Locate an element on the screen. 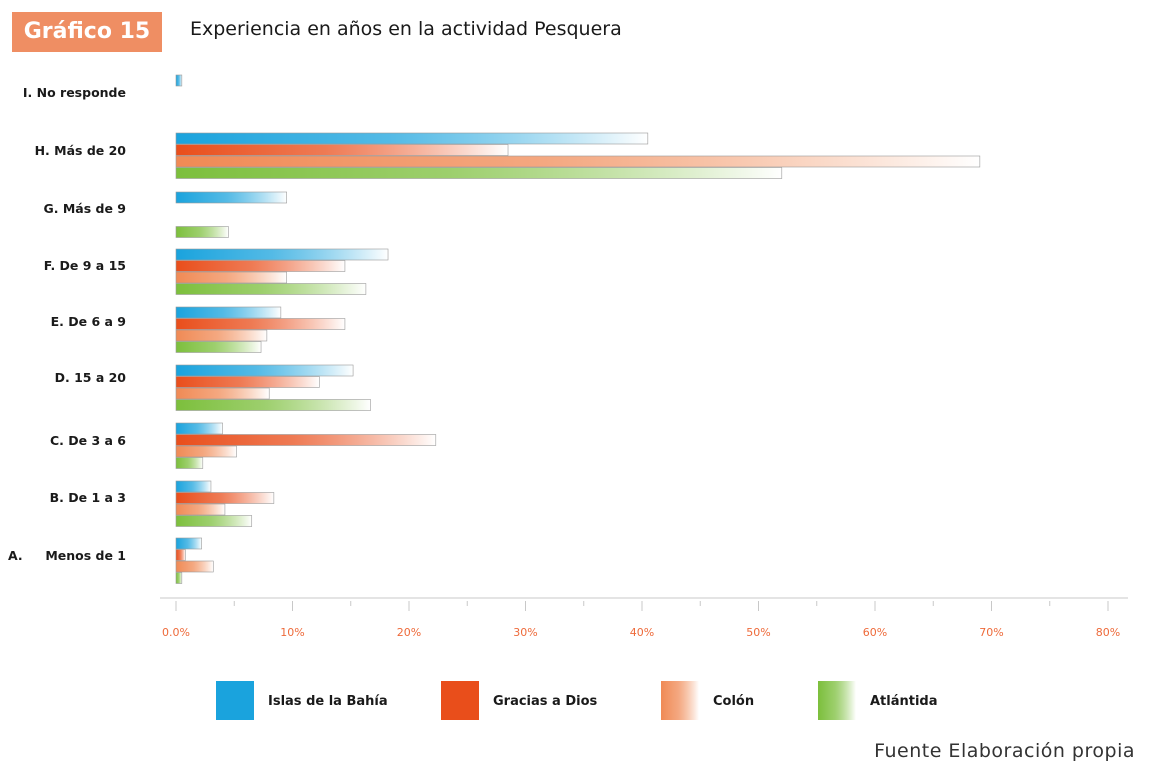 The width and height of the screenshot is (1150, 762). x-tick-label: 30% is located at coordinates (525, 632).